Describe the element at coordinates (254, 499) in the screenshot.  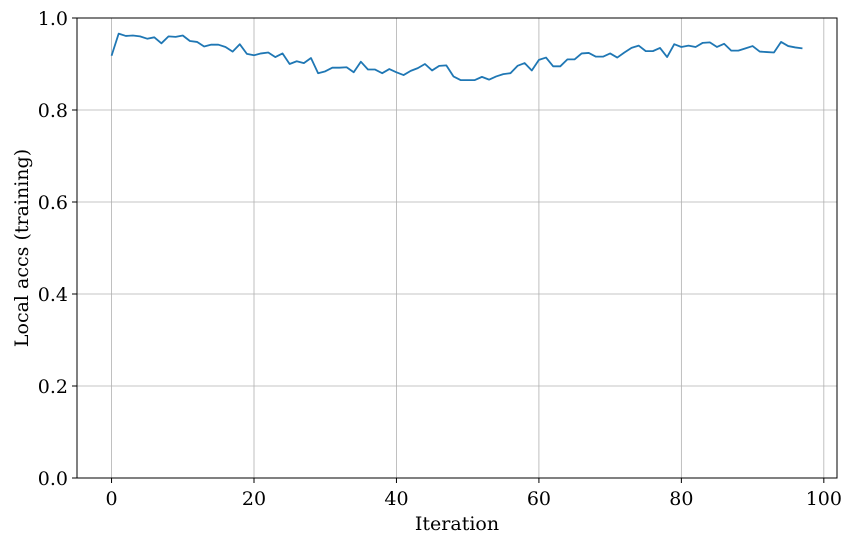
I see `x-tick-label: 20` at that location.